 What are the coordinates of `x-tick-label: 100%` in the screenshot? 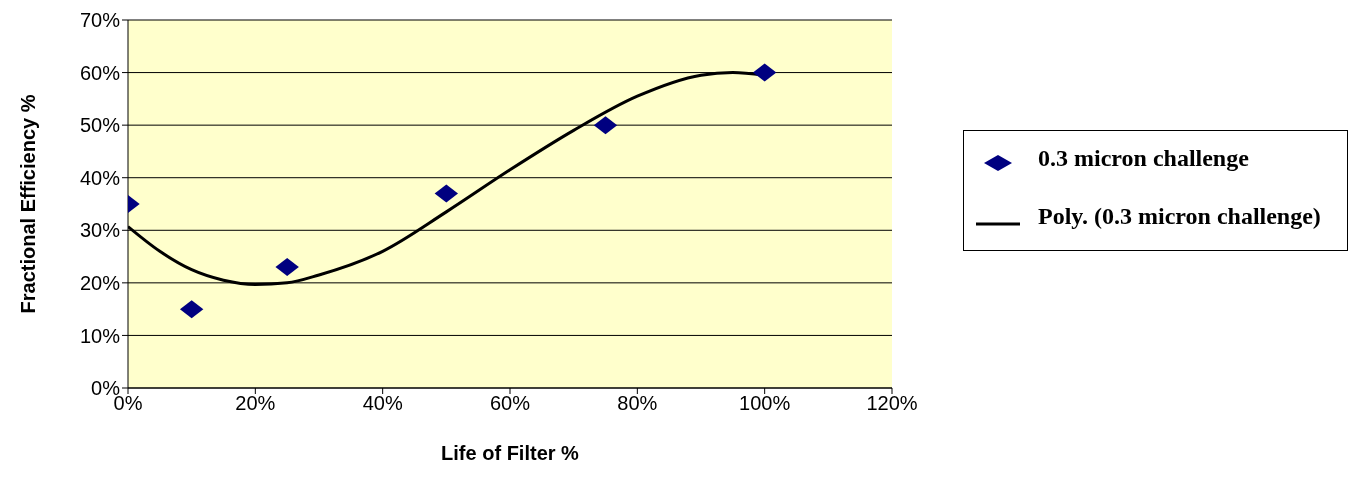 It's located at (765, 403).